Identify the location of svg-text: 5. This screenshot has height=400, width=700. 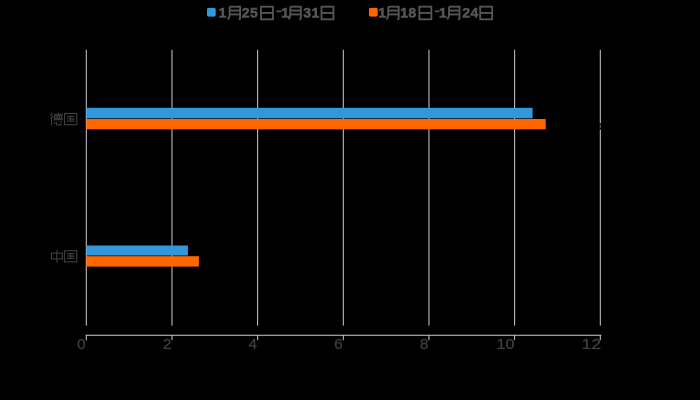
(254, 12).